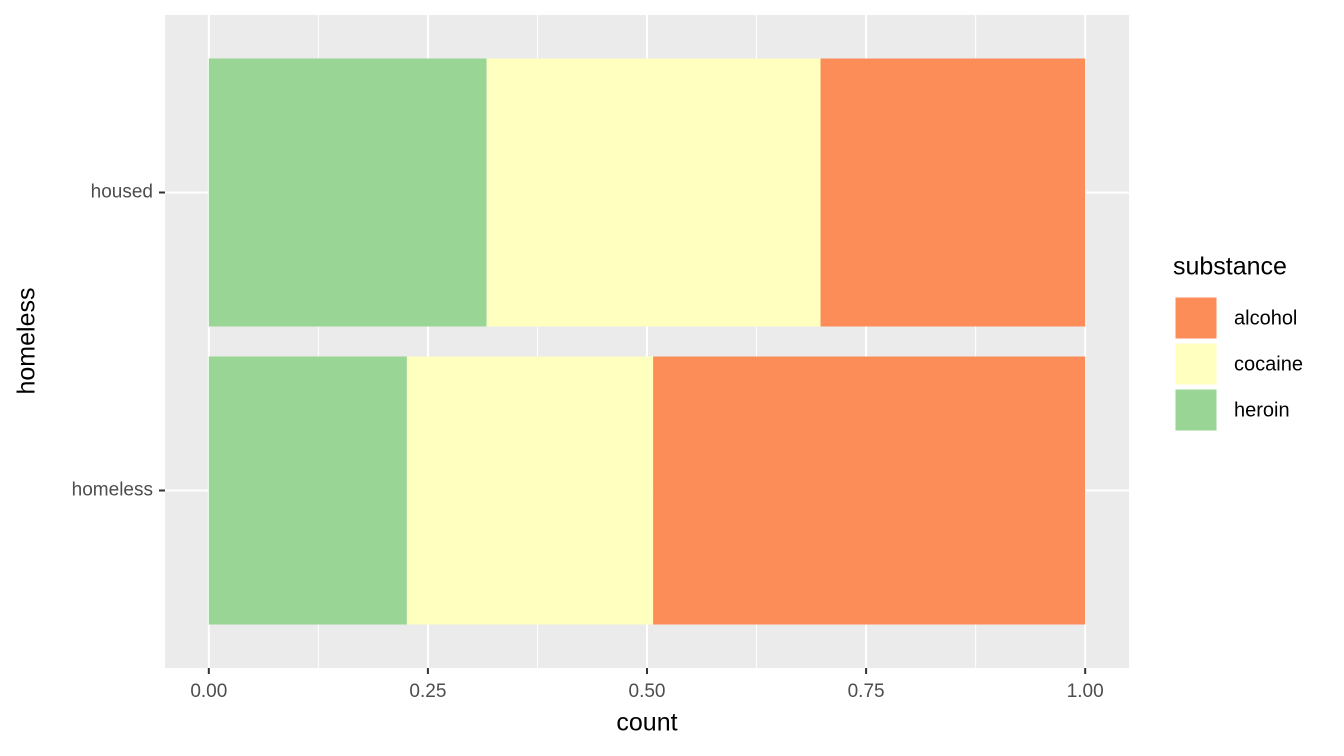 Image resolution: width=1344 pixels, height=756 pixels. Describe the element at coordinates (866, 691) in the screenshot. I see `x-tick-label: 0.75` at that location.